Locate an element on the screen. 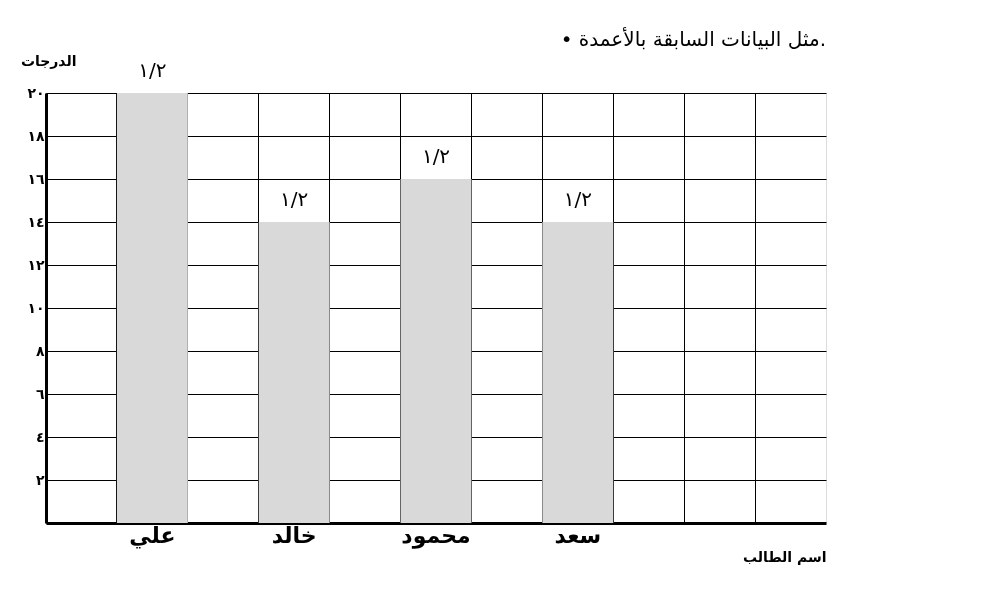 The width and height of the screenshot is (1003, 600). x-tick-label: علي is located at coordinates (152, 535).